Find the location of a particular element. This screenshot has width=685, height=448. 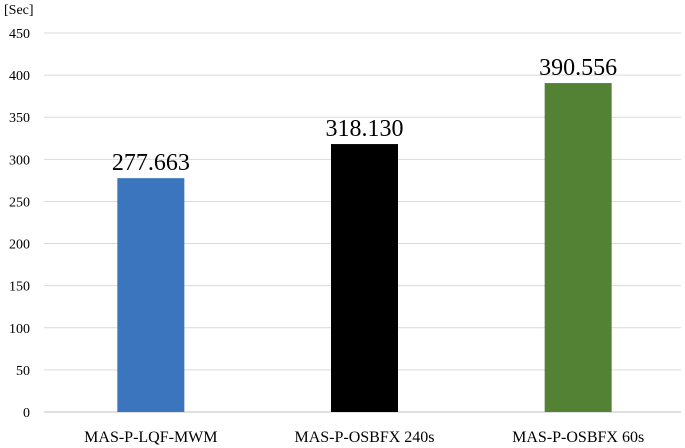

y-tick-label: 150 is located at coordinates (19, 287).